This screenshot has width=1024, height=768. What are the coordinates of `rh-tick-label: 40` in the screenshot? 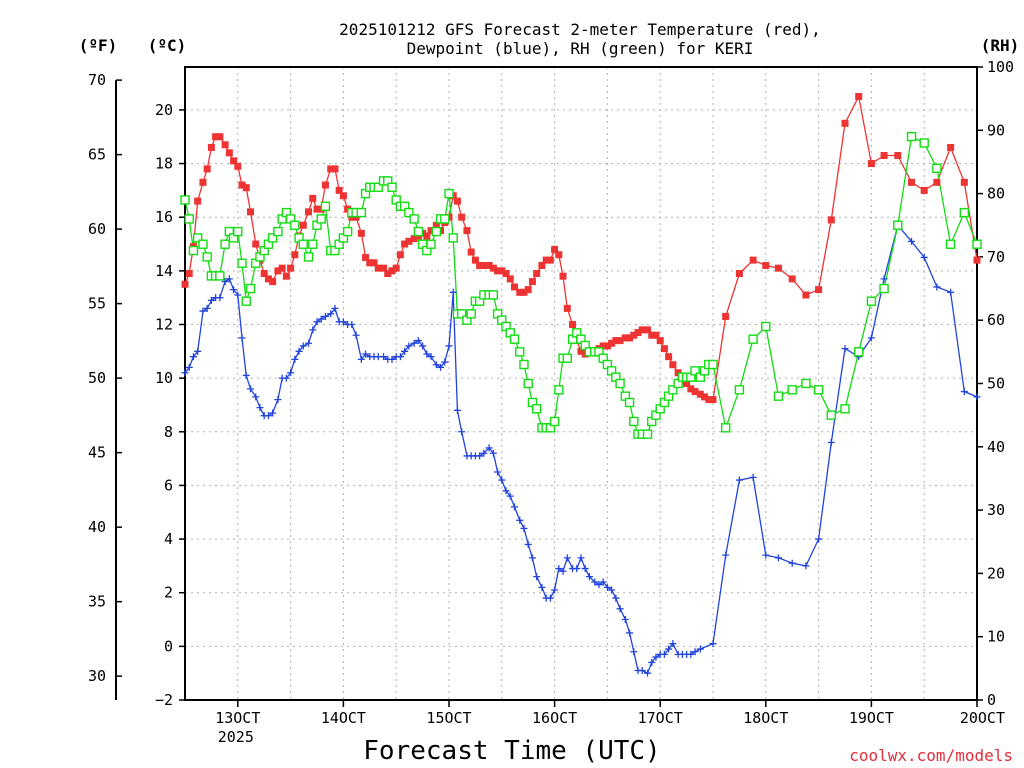 It's located at (996, 447).